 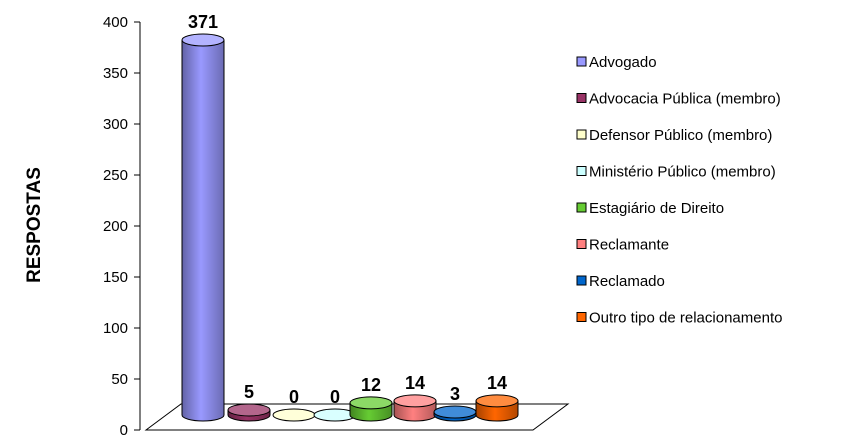 I want to click on y-tick-label: 300, so click(x=115, y=124).